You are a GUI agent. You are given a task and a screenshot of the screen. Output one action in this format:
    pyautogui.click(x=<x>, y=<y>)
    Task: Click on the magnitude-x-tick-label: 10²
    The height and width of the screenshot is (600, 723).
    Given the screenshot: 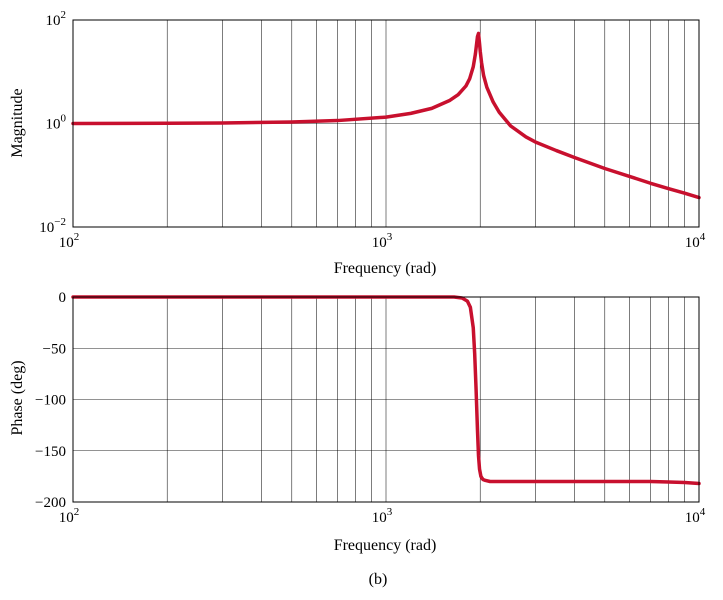 What is the action you would take?
    pyautogui.click(x=69, y=241)
    